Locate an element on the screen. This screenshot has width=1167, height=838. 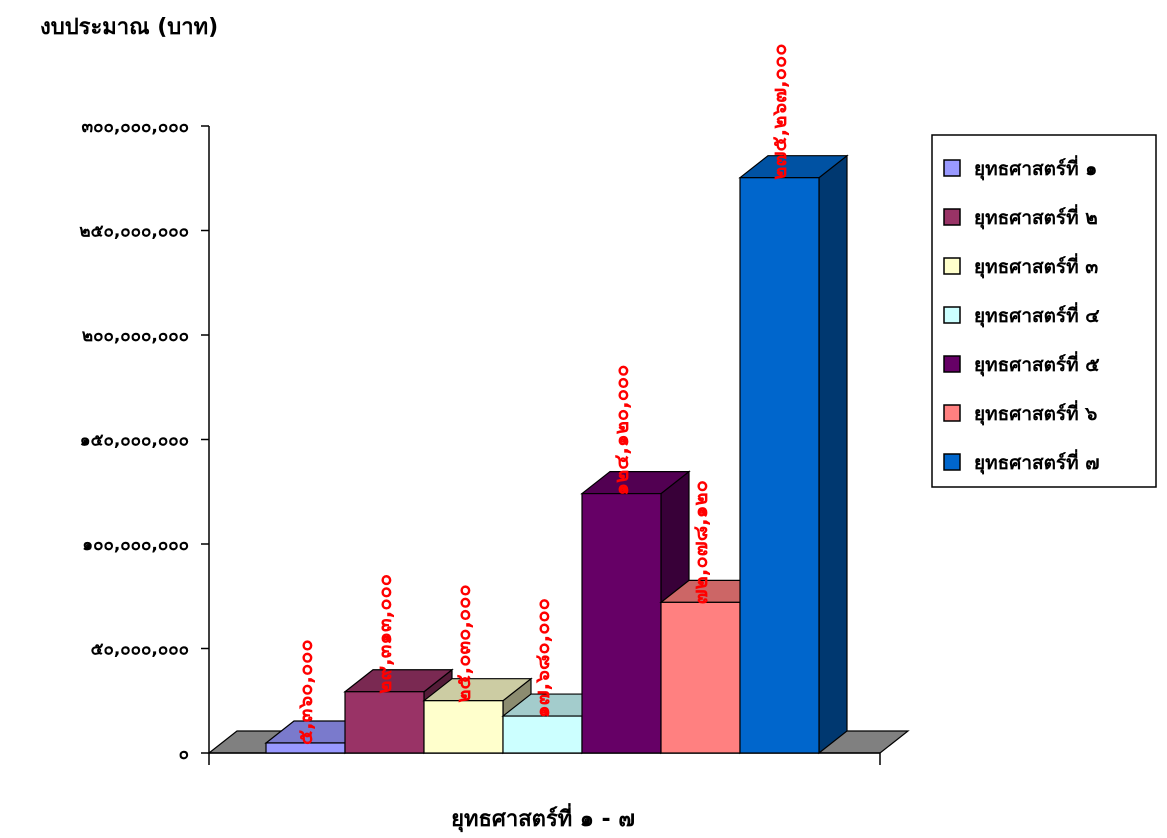
legend-item-4: ยุทธศาสตร์ที่ ๔ is located at coordinates (1021, 315).